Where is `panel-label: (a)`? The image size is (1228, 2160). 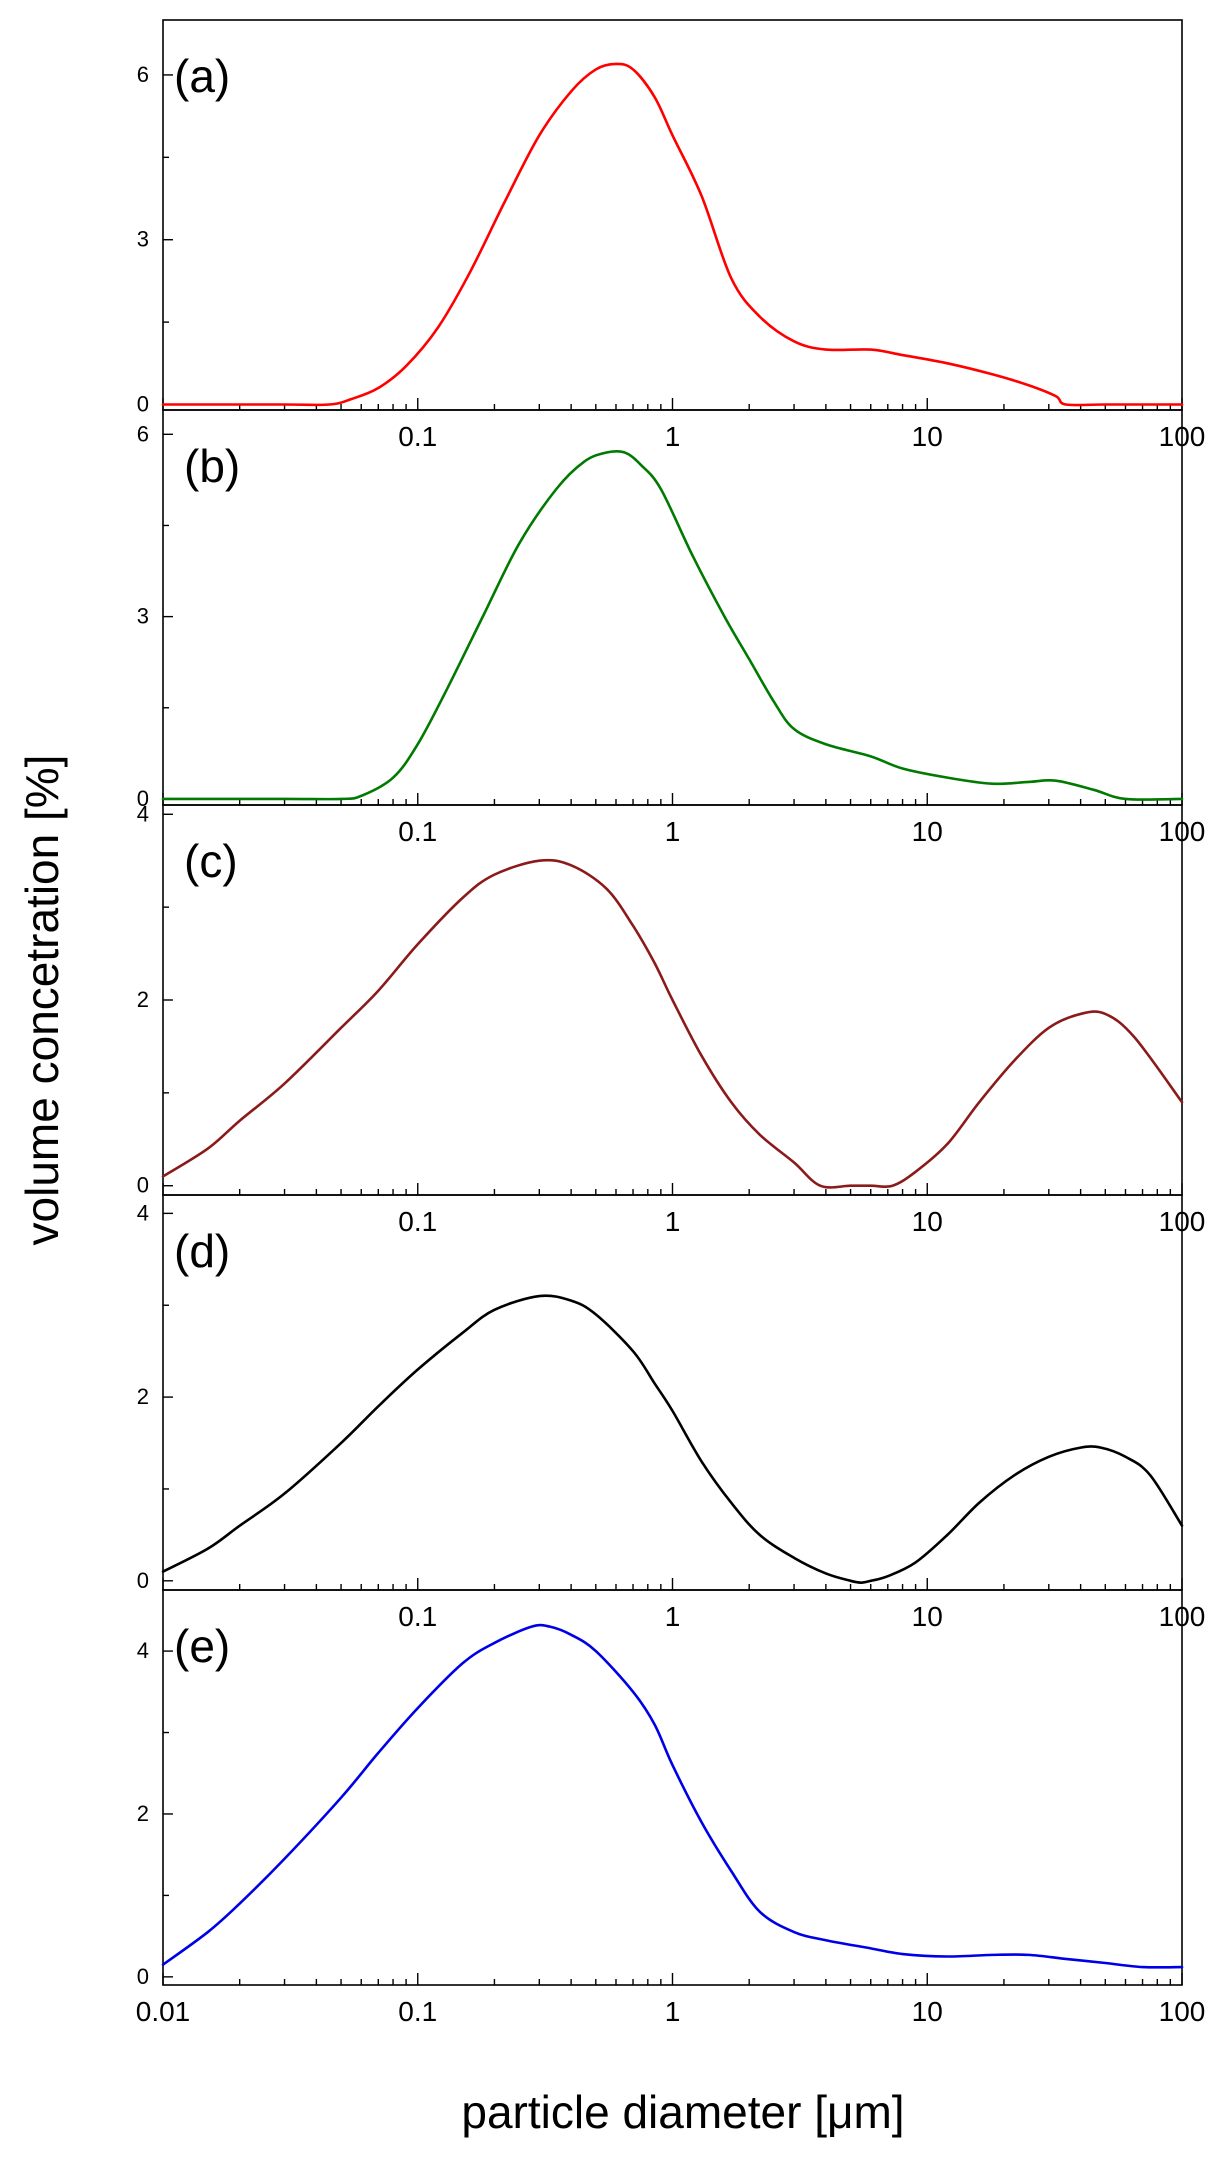
panel-label: (a) is located at coordinates (202, 76).